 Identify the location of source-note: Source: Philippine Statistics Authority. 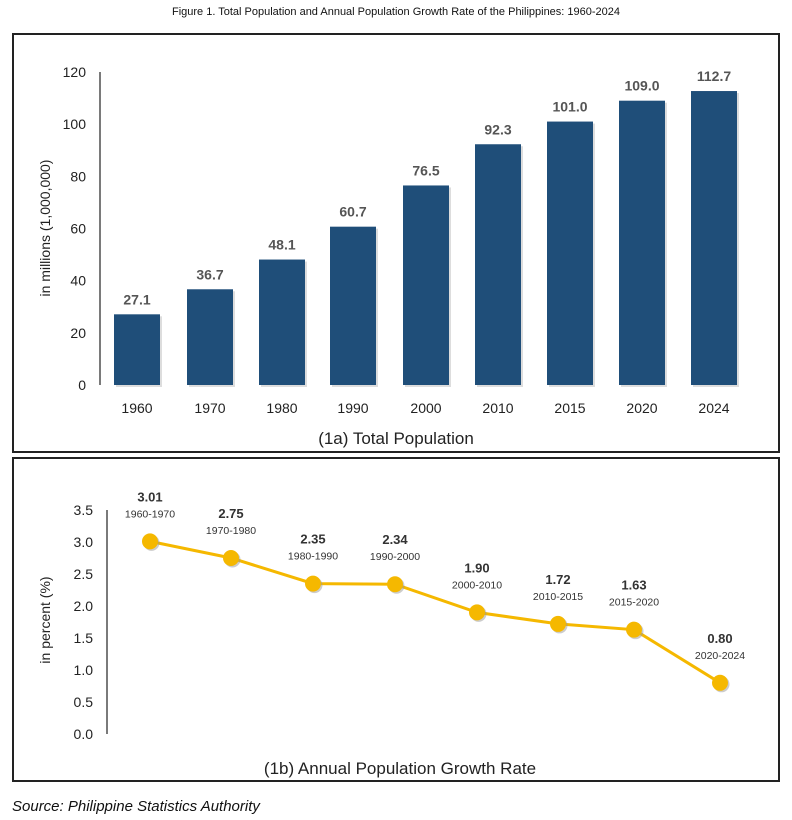
(136, 806).